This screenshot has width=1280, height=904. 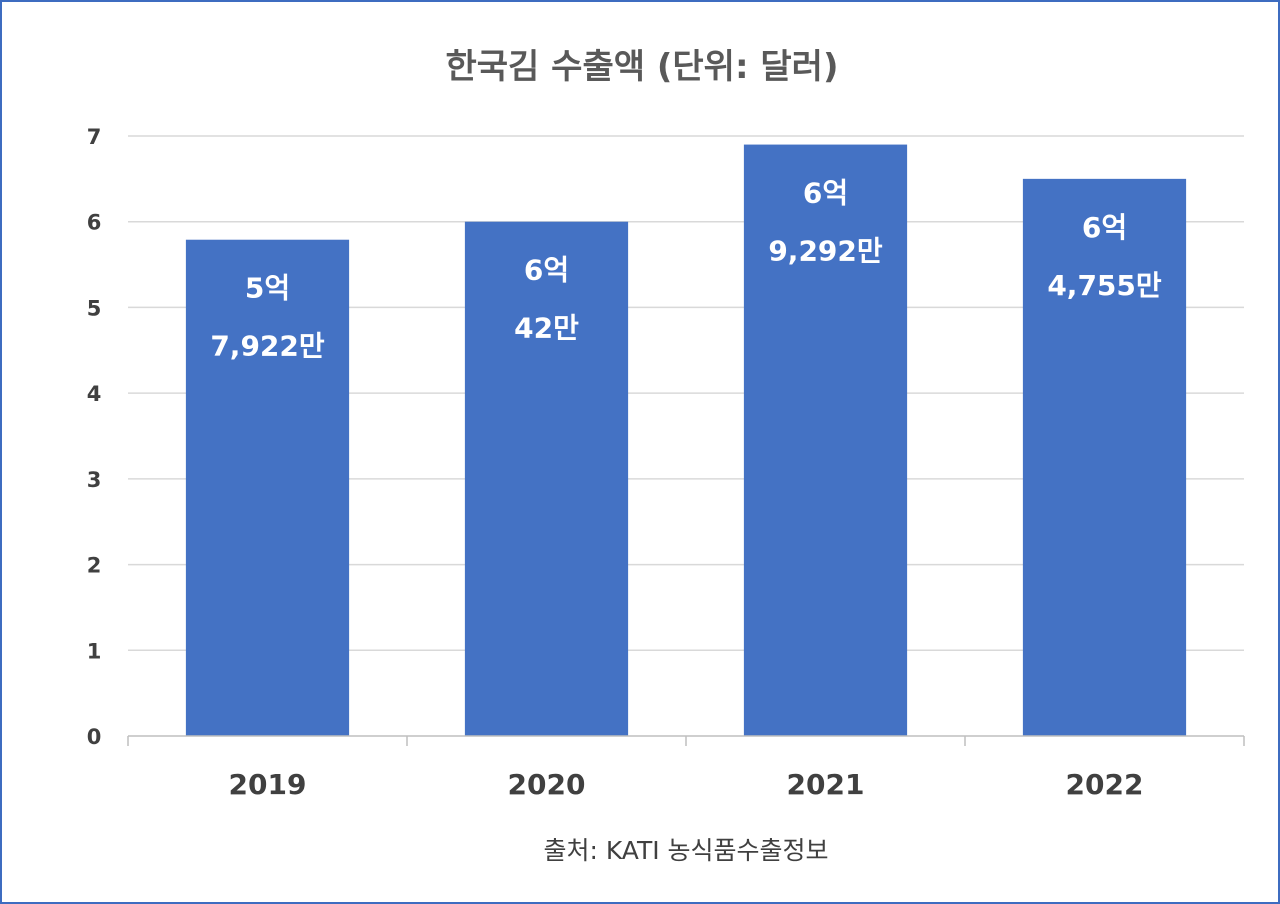 I want to click on y-tick-label: 1, so click(x=94, y=651).